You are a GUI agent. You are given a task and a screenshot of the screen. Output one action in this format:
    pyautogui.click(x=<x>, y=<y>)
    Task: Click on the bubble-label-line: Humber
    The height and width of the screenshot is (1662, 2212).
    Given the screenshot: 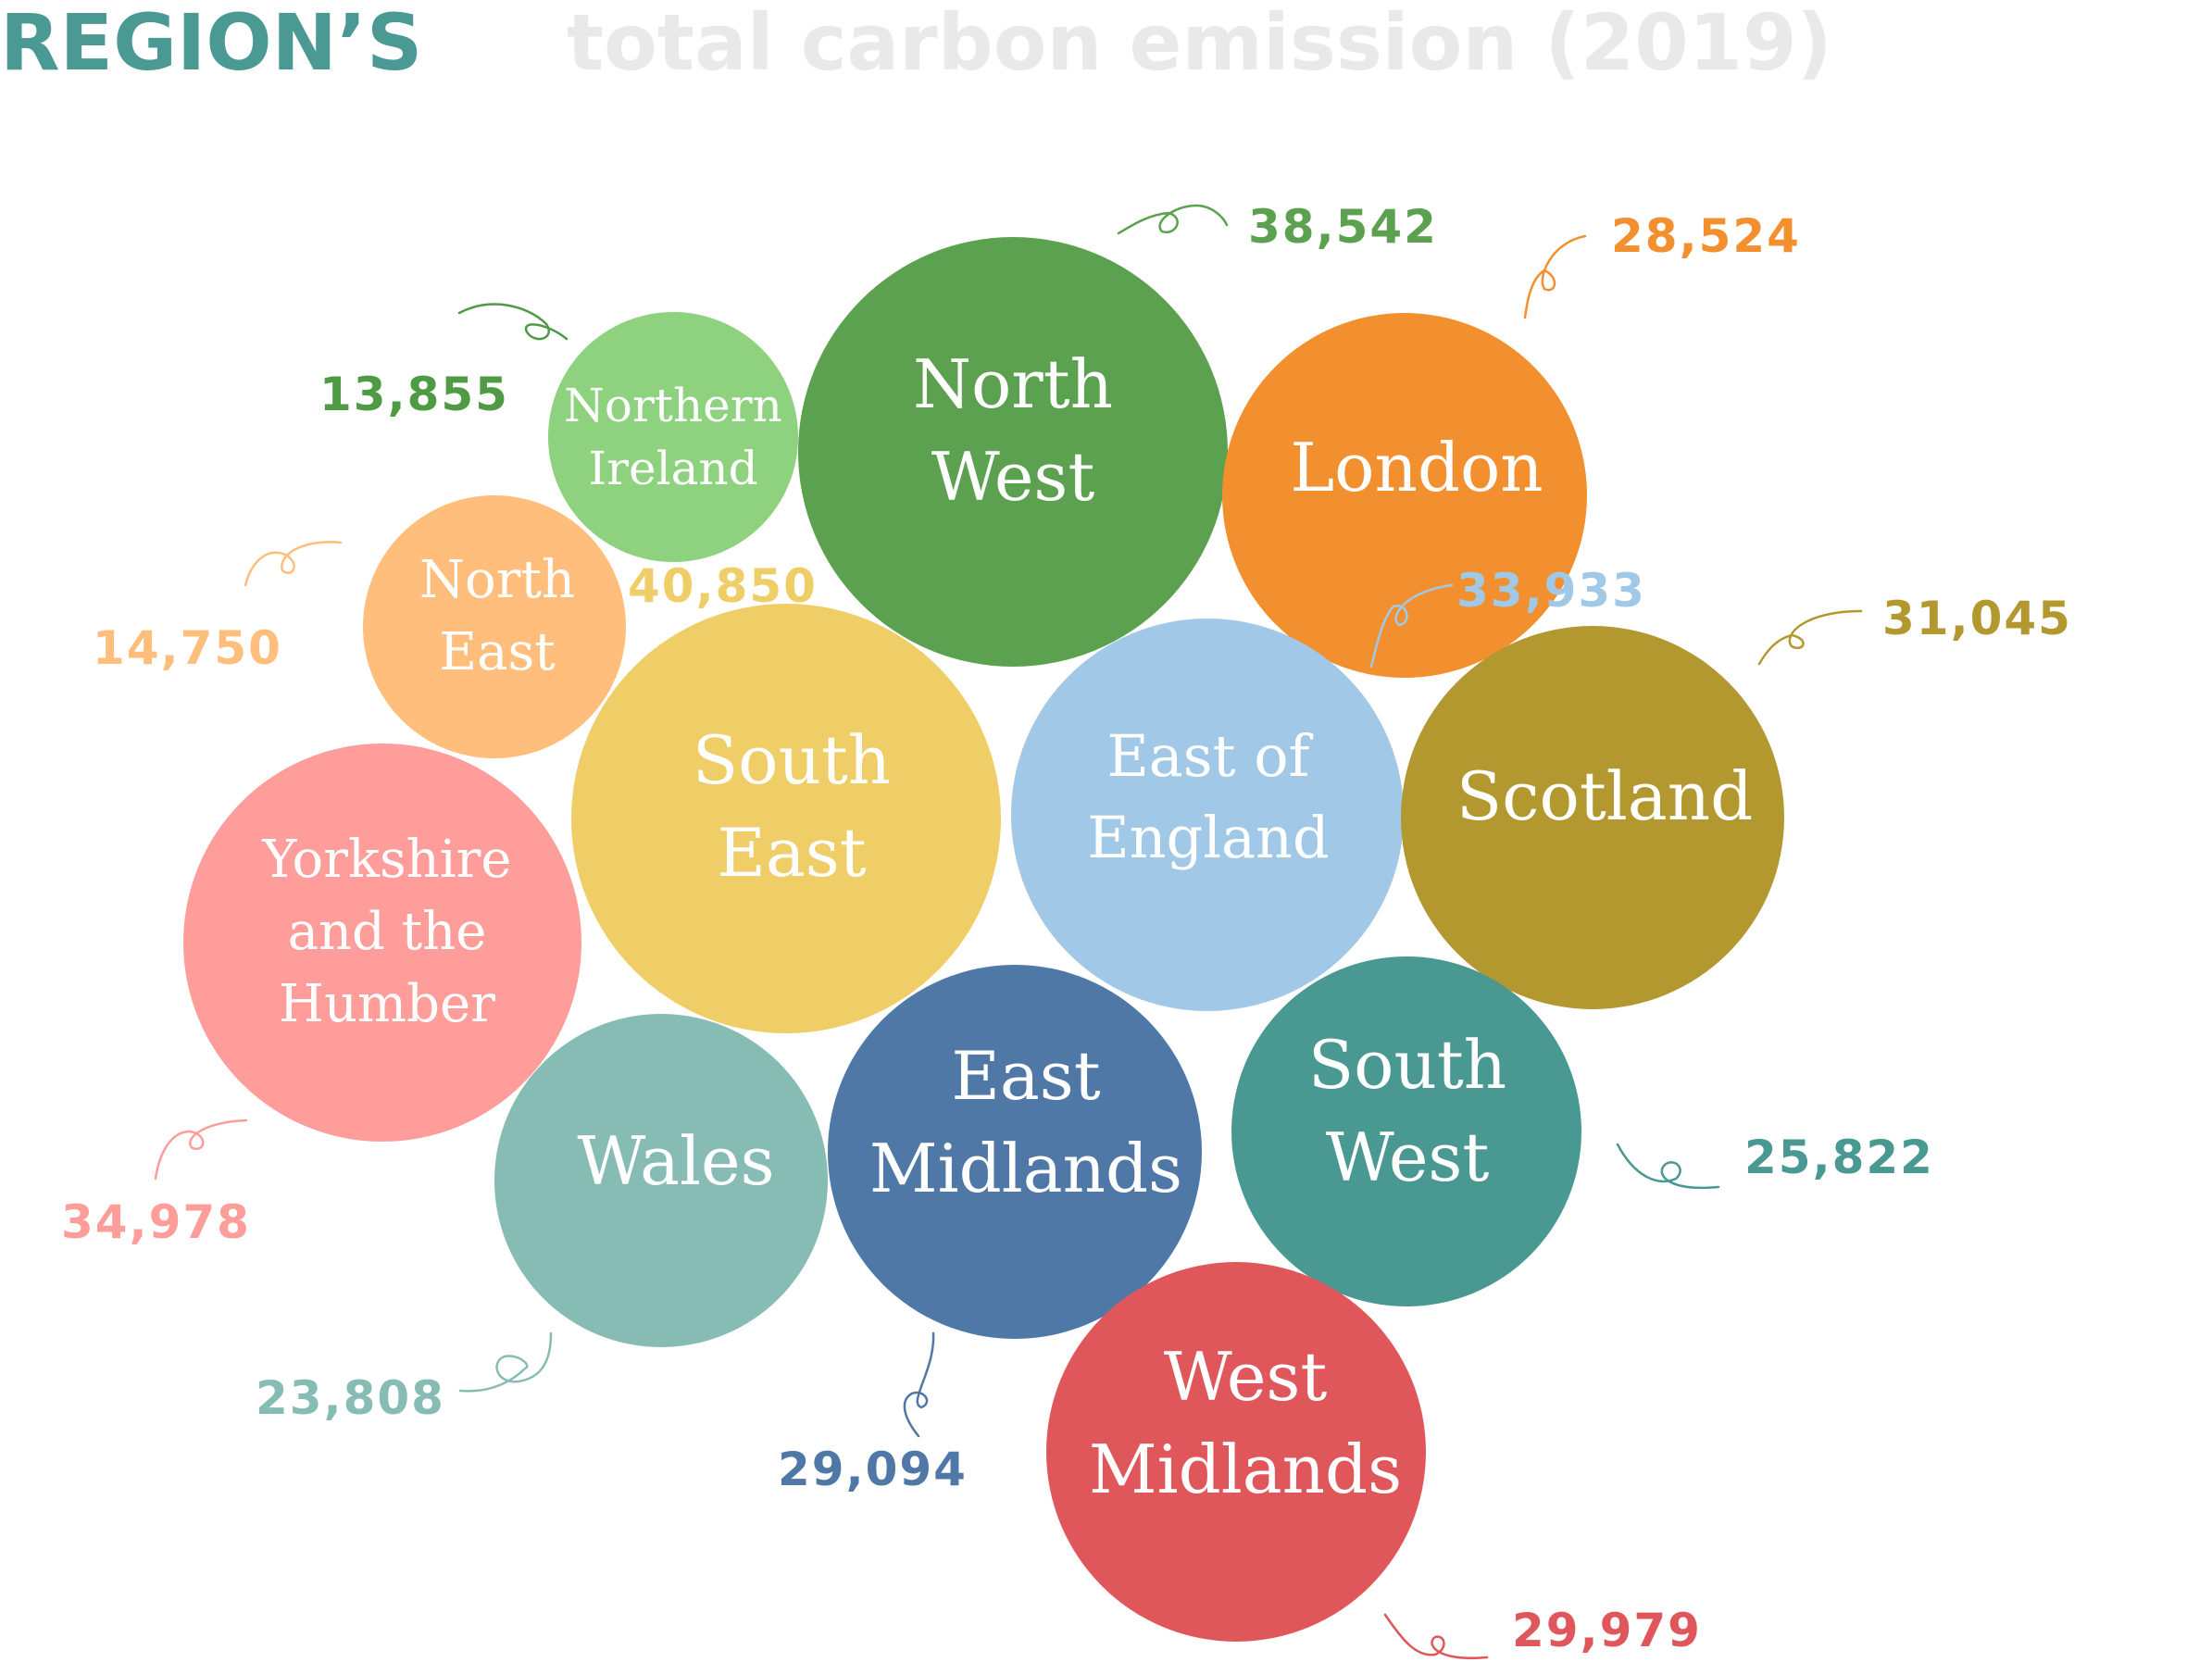 What is the action you would take?
    pyautogui.click(x=387, y=1004)
    